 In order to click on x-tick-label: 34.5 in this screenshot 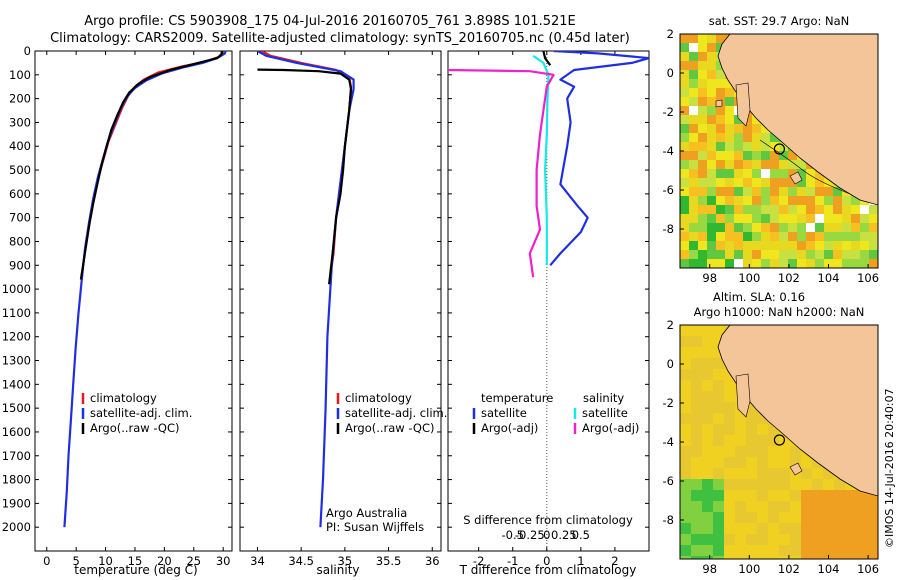, I will do `click(301, 561)`.